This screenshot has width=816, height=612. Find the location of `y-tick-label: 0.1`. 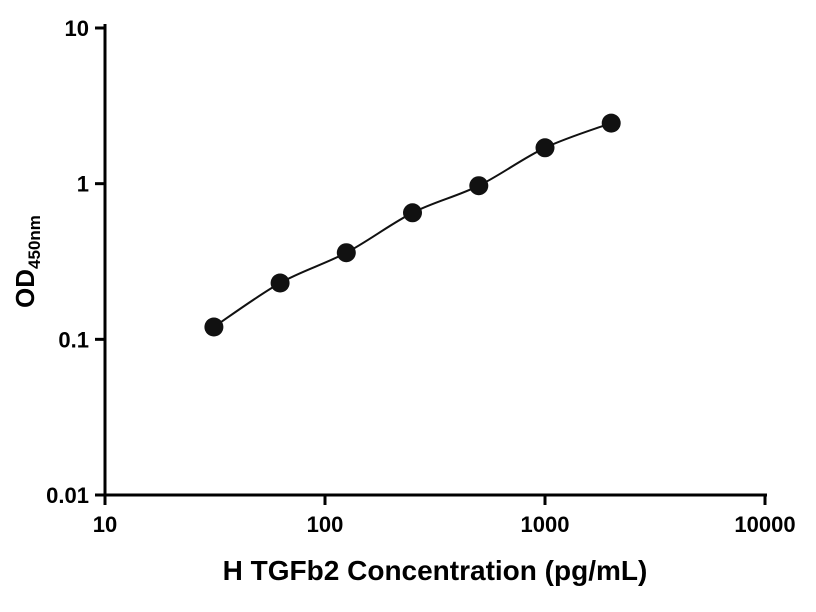

y-tick-label: 0.1 is located at coordinates (73, 339).